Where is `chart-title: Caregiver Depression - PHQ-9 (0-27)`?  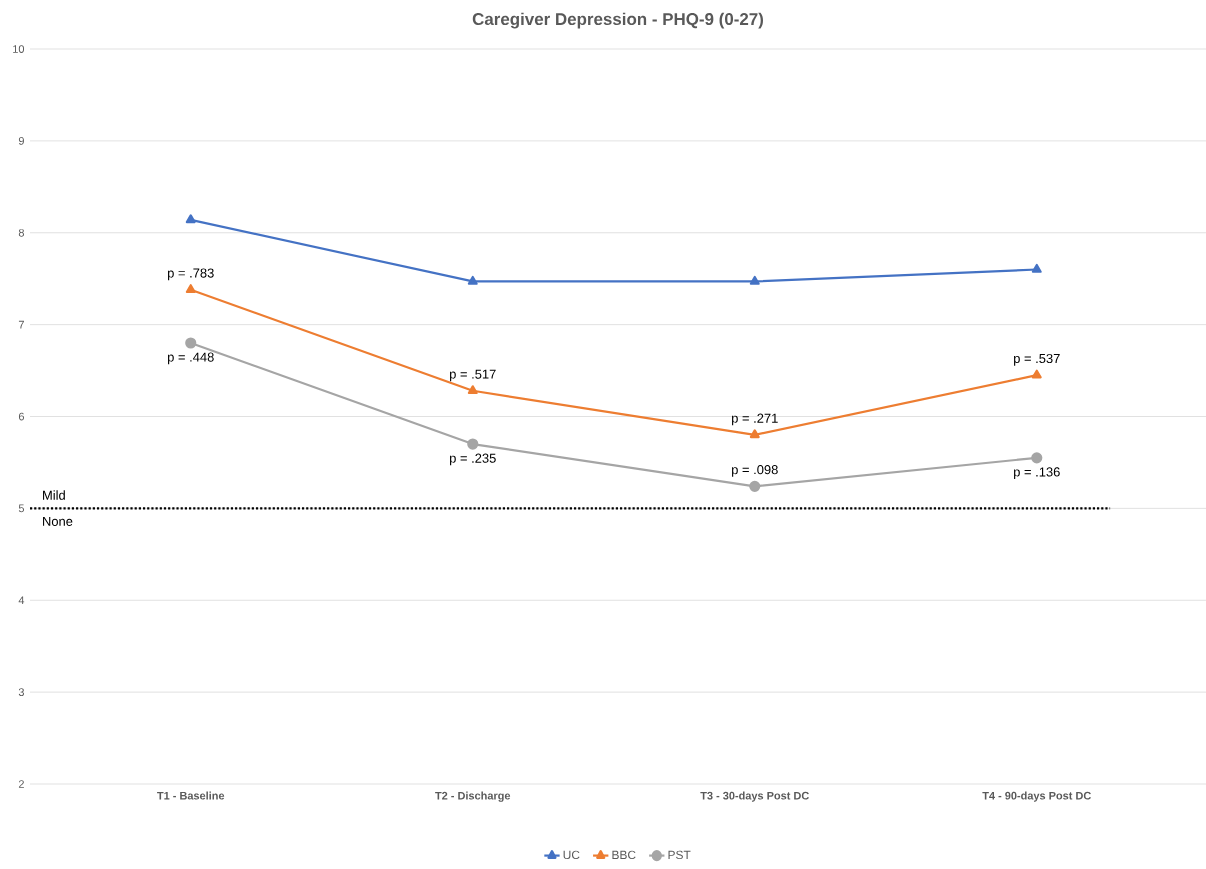
chart-title: Caregiver Depression - PHQ-9 (0-27) is located at coordinates (618, 20).